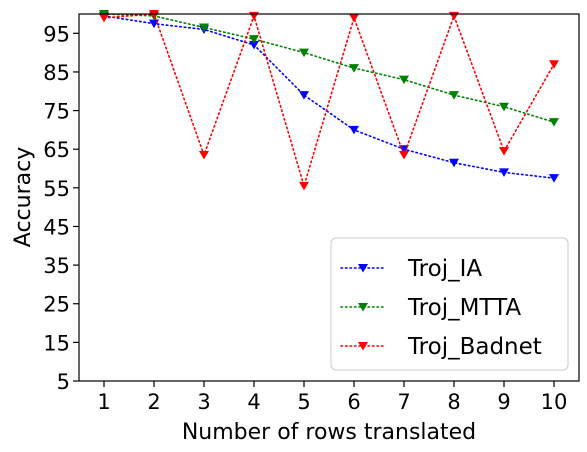  I want to click on x-tick-label: 3, so click(203, 402).